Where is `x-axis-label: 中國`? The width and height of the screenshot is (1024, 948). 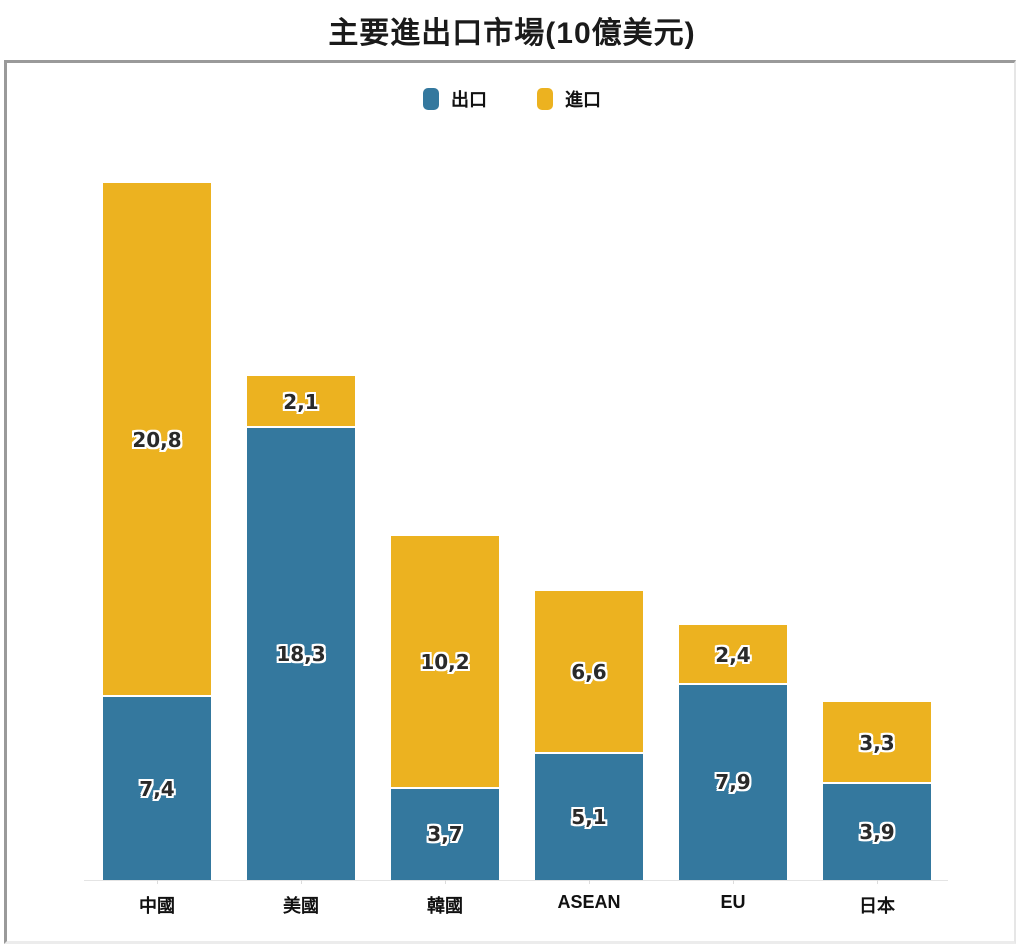
x-axis-label: 中國 is located at coordinates (157, 906).